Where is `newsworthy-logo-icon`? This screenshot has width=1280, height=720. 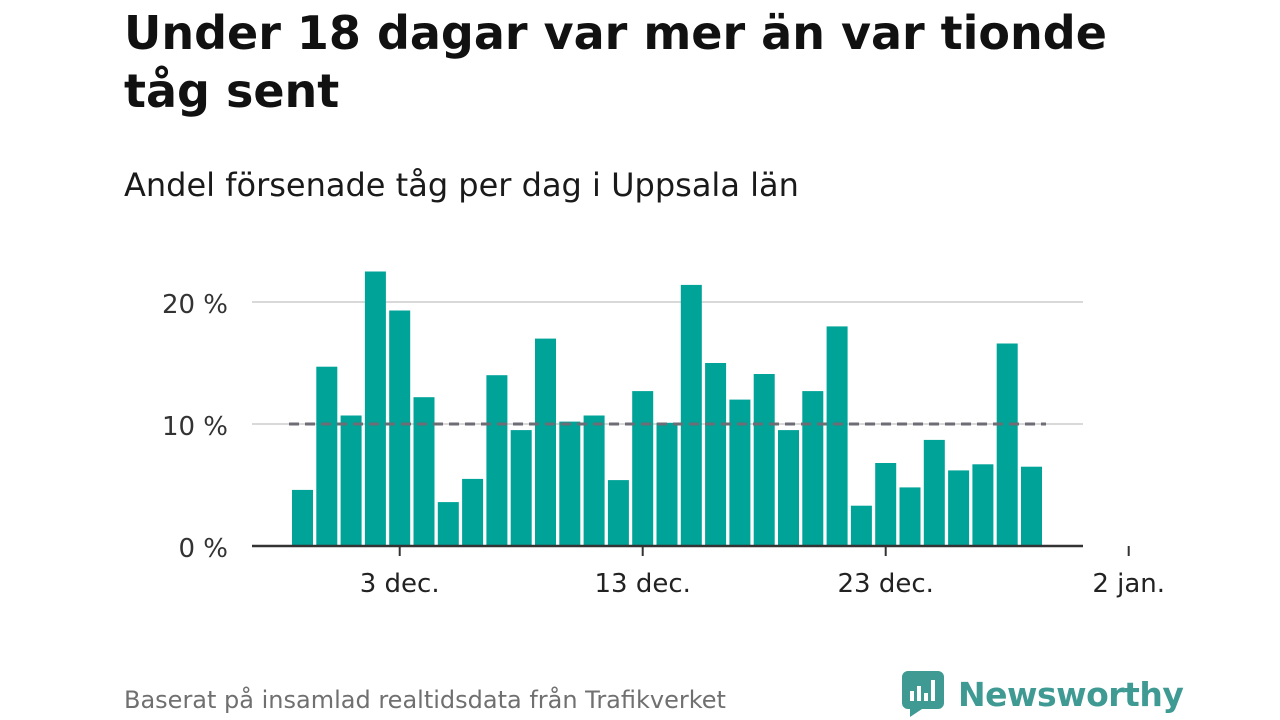 newsworthy-logo-icon is located at coordinates (923, 694).